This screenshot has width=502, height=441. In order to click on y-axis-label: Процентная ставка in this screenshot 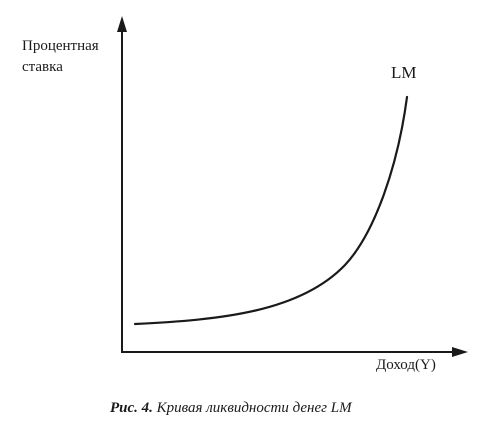, I will do `click(60, 57)`.